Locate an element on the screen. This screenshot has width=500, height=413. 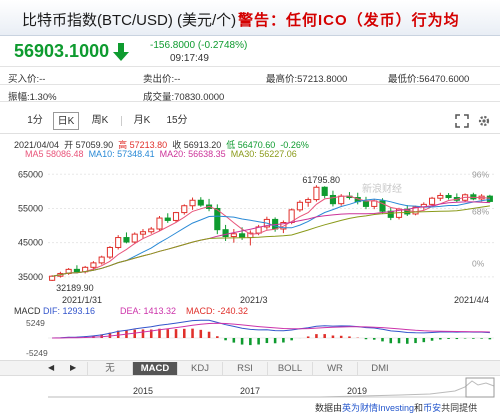
data-source: 数据由英为财情Investing和币安共同提供 is located at coordinates (396, 407).